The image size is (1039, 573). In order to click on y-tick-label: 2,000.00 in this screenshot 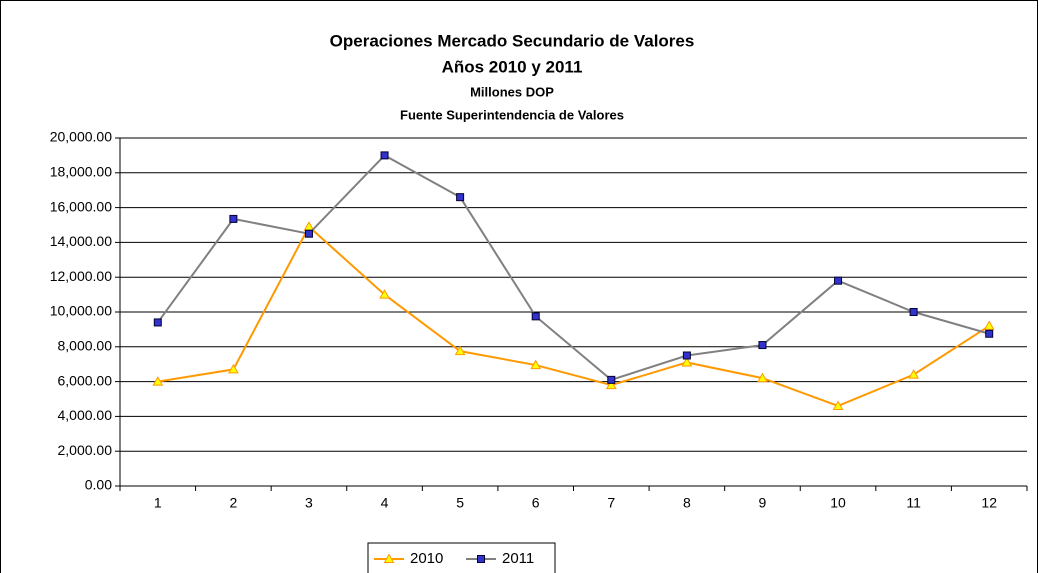, I will do `click(85, 450)`.